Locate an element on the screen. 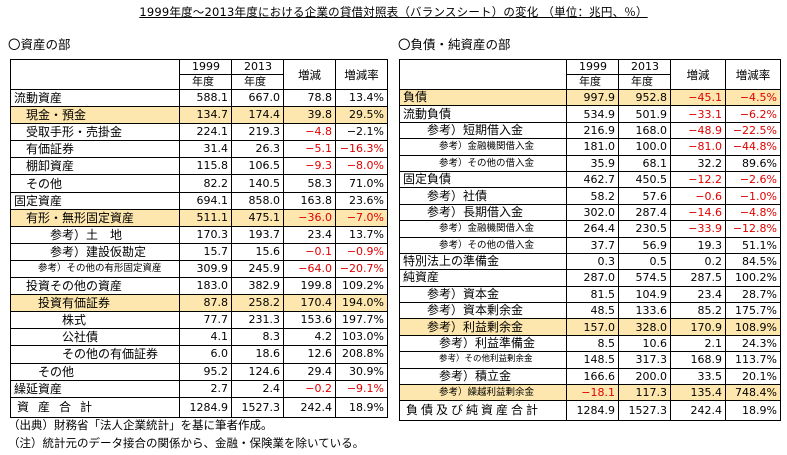  value-1999: 183.0 is located at coordinates (205, 286).